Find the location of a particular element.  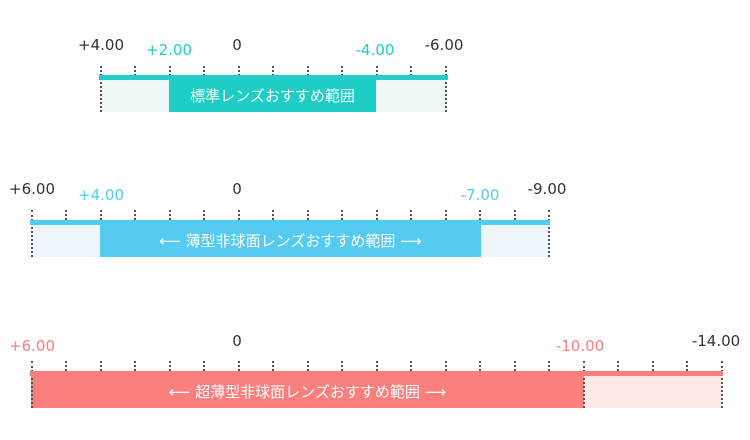

ultra-thin-range-label: ⟵ 超薄型非球面レンズおすすめ範囲 ⟶ is located at coordinates (307, 392).